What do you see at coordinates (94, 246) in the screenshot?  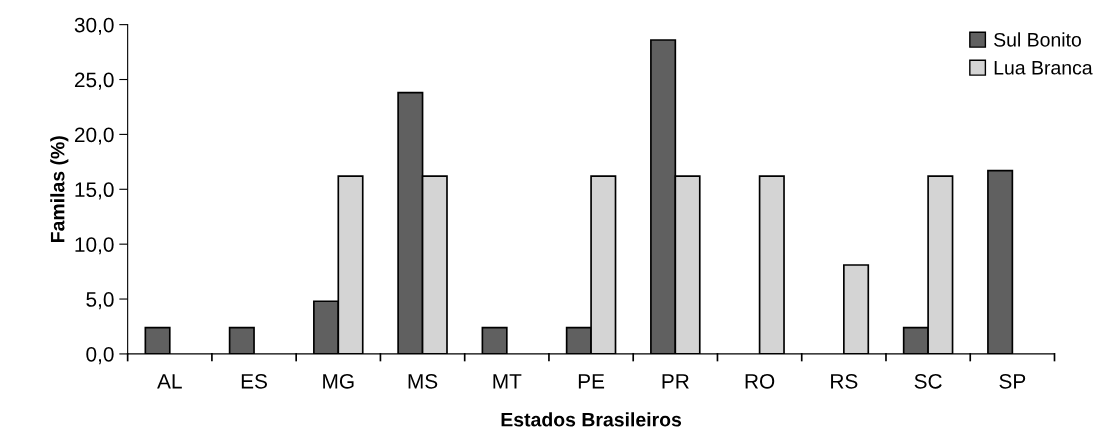 I see `y-tick-label: 10,0` at bounding box center [94, 246].